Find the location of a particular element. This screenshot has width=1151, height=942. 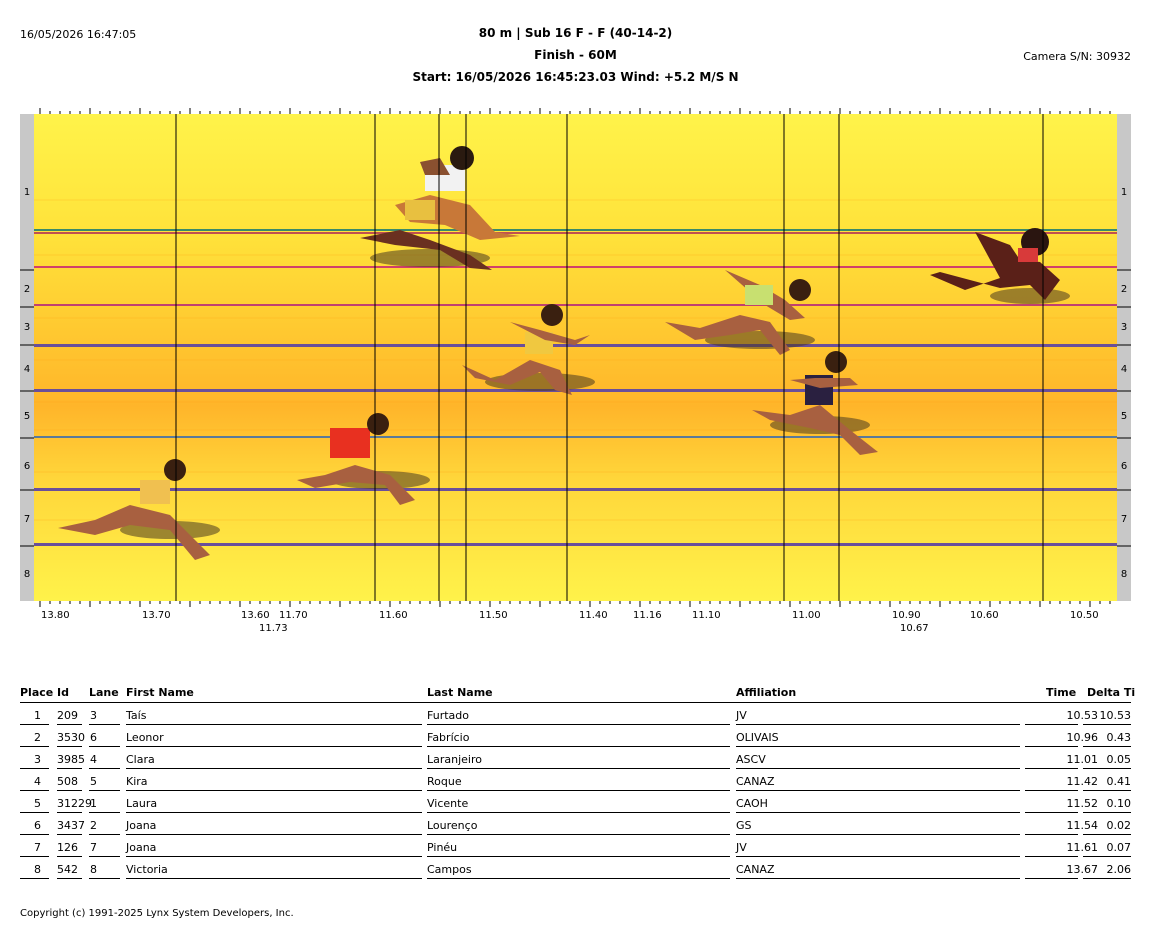

cell-id: 31229 is located at coordinates (74, 803).